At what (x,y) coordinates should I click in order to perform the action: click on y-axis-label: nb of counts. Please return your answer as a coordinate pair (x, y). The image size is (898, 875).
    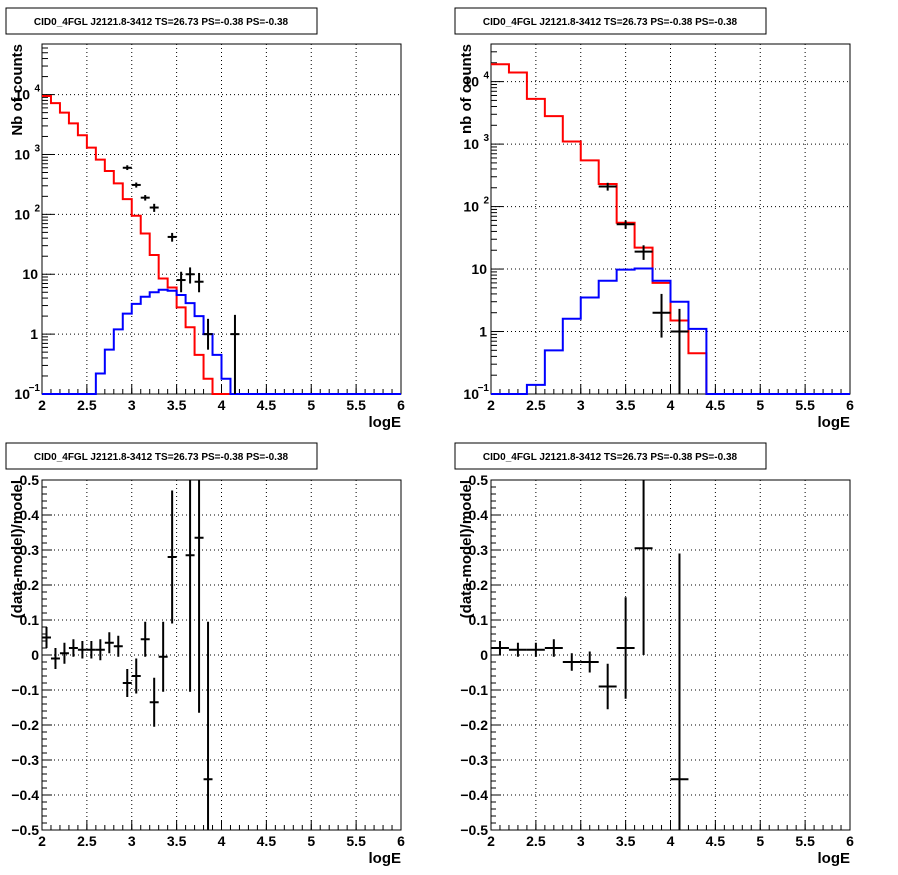
    Looking at the image, I should click on (466, 89).